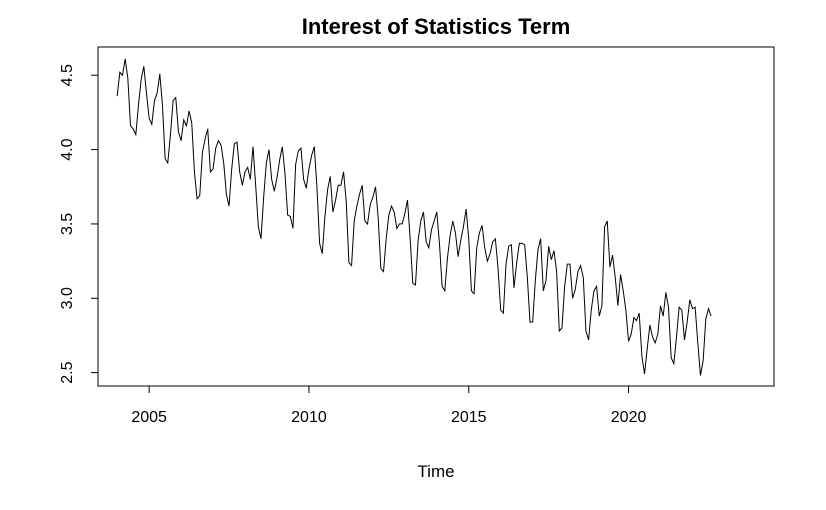  What do you see at coordinates (389, 405) in the screenshot?
I see `x-axis: 2005 2010 2015 2020` at bounding box center [389, 405].